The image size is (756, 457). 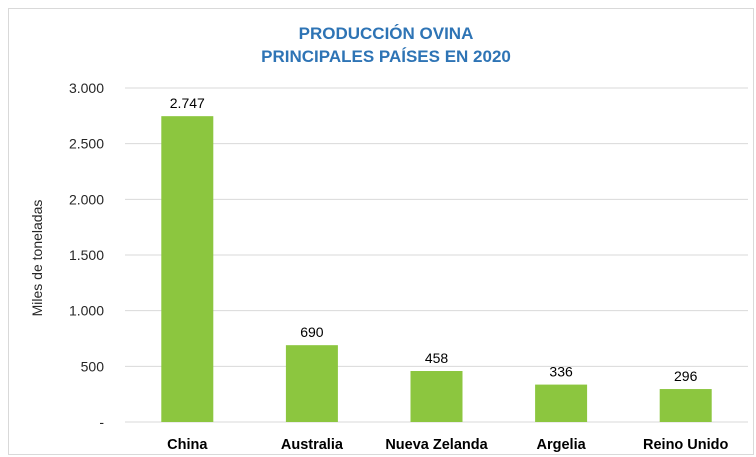 What do you see at coordinates (686, 376) in the screenshot?
I see `data-label: 296` at bounding box center [686, 376].